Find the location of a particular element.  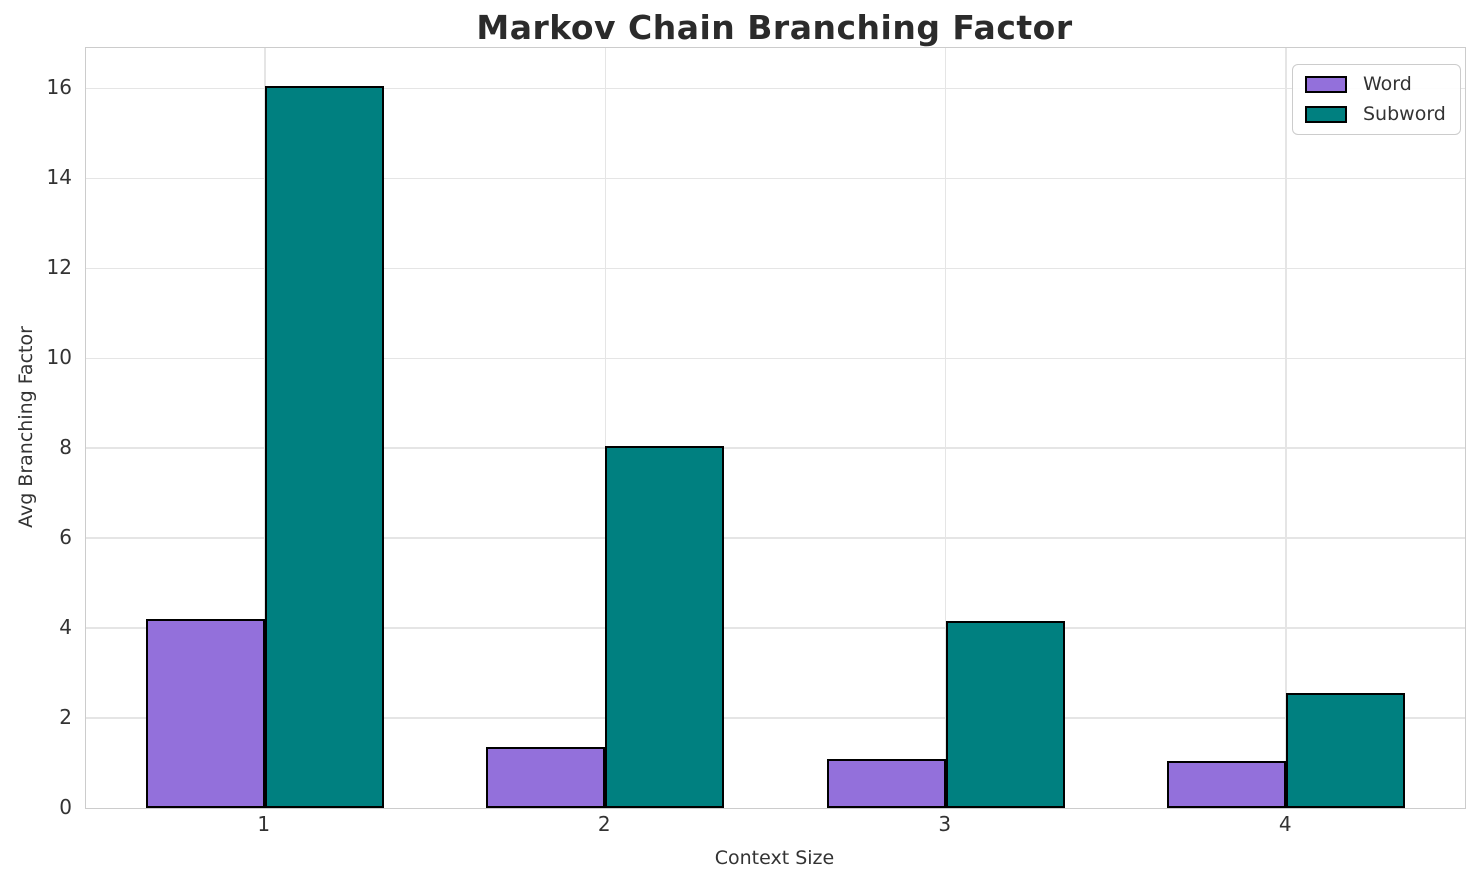

x-tick-label: 2 is located at coordinates (604, 824).